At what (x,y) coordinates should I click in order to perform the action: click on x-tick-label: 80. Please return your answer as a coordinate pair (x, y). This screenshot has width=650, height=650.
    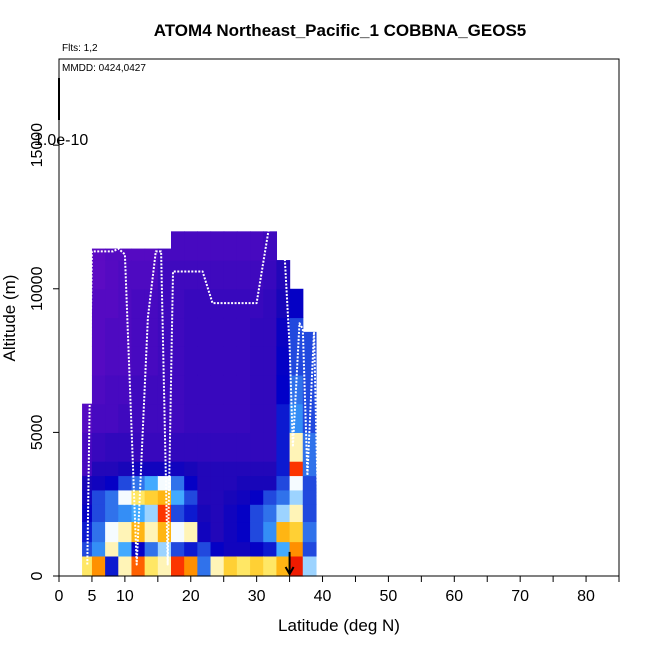
    Looking at the image, I should click on (586, 596).